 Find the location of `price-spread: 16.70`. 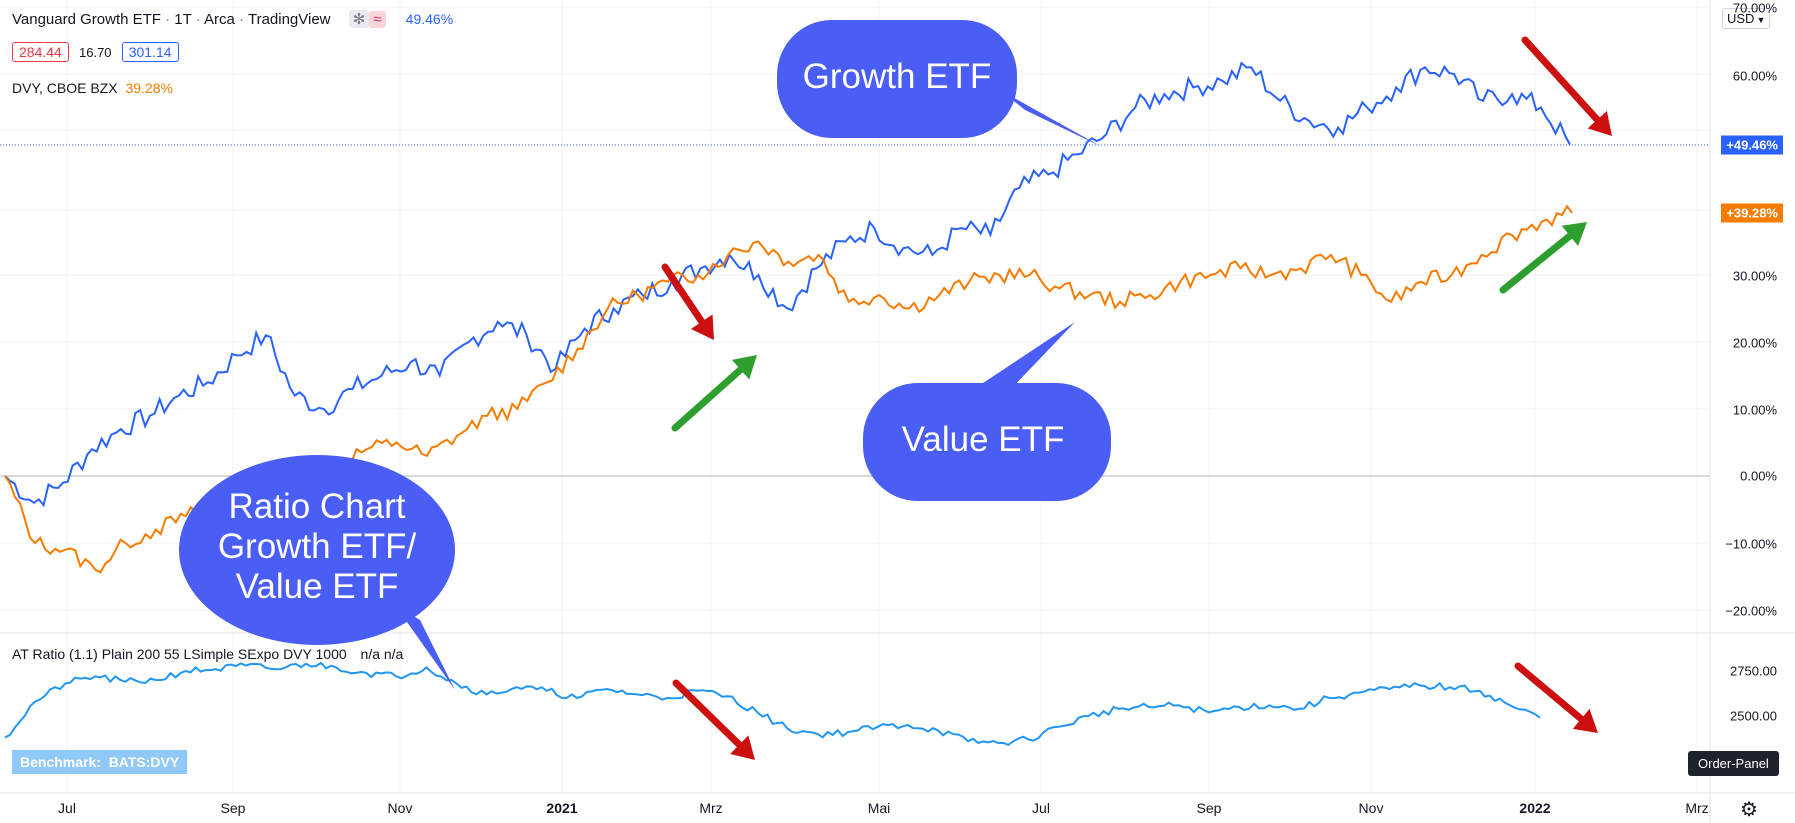

price-spread: 16.70 is located at coordinates (95, 52).